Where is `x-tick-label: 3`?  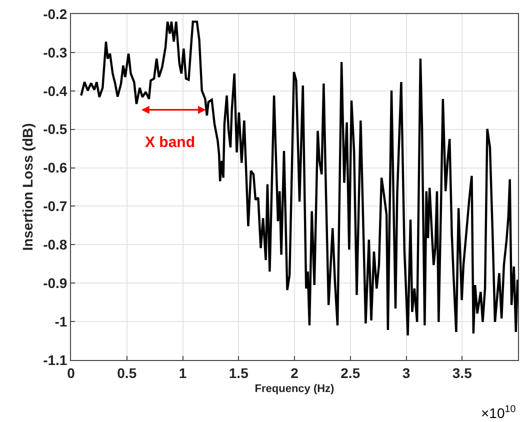
x-tick-label: 3 is located at coordinates (406, 372).